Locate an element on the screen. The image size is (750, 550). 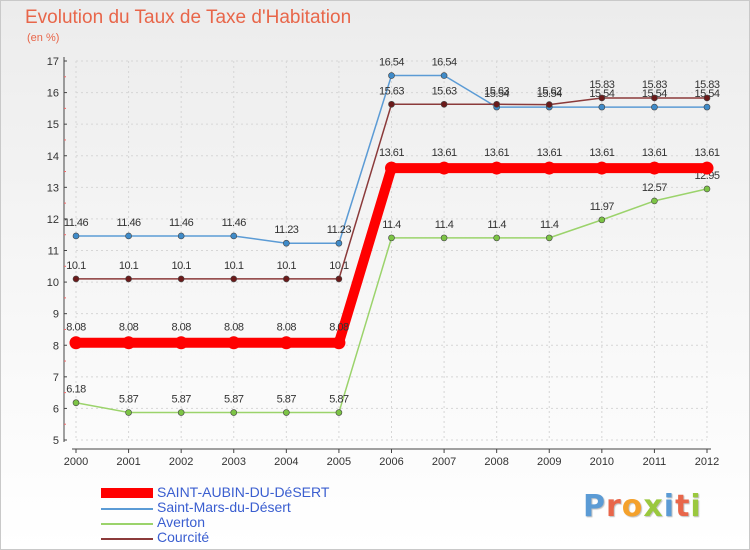
y-tick-label: 8 is located at coordinates (56, 346).